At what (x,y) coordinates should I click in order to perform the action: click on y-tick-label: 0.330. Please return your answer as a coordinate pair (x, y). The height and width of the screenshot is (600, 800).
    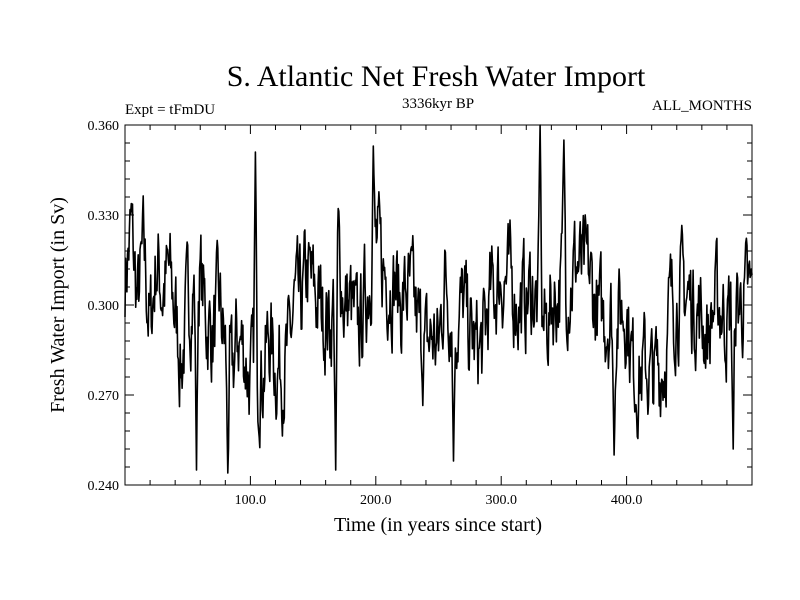
    Looking at the image, I should click on (104, 216).